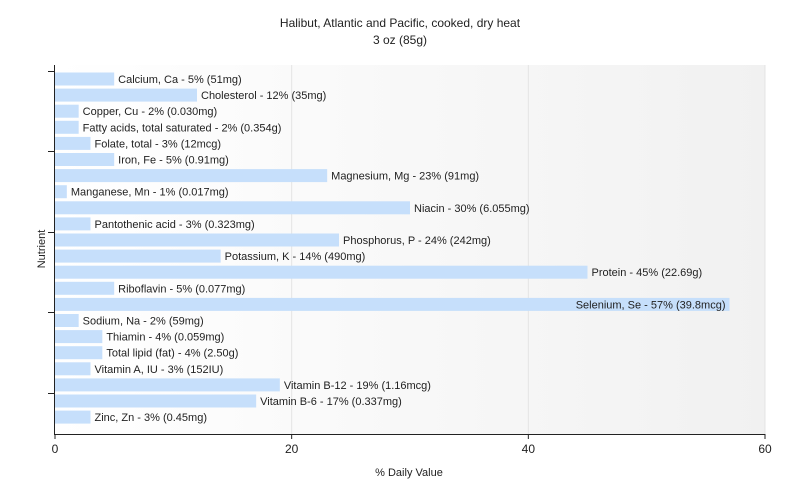 Image resolution: width=800 pixels, height=500 pixels. What do you see at coordinates (400, 40) in the screenshot?
I see `chart-subtitle: 3 oz (85g)` at bounding box center [400, 40].